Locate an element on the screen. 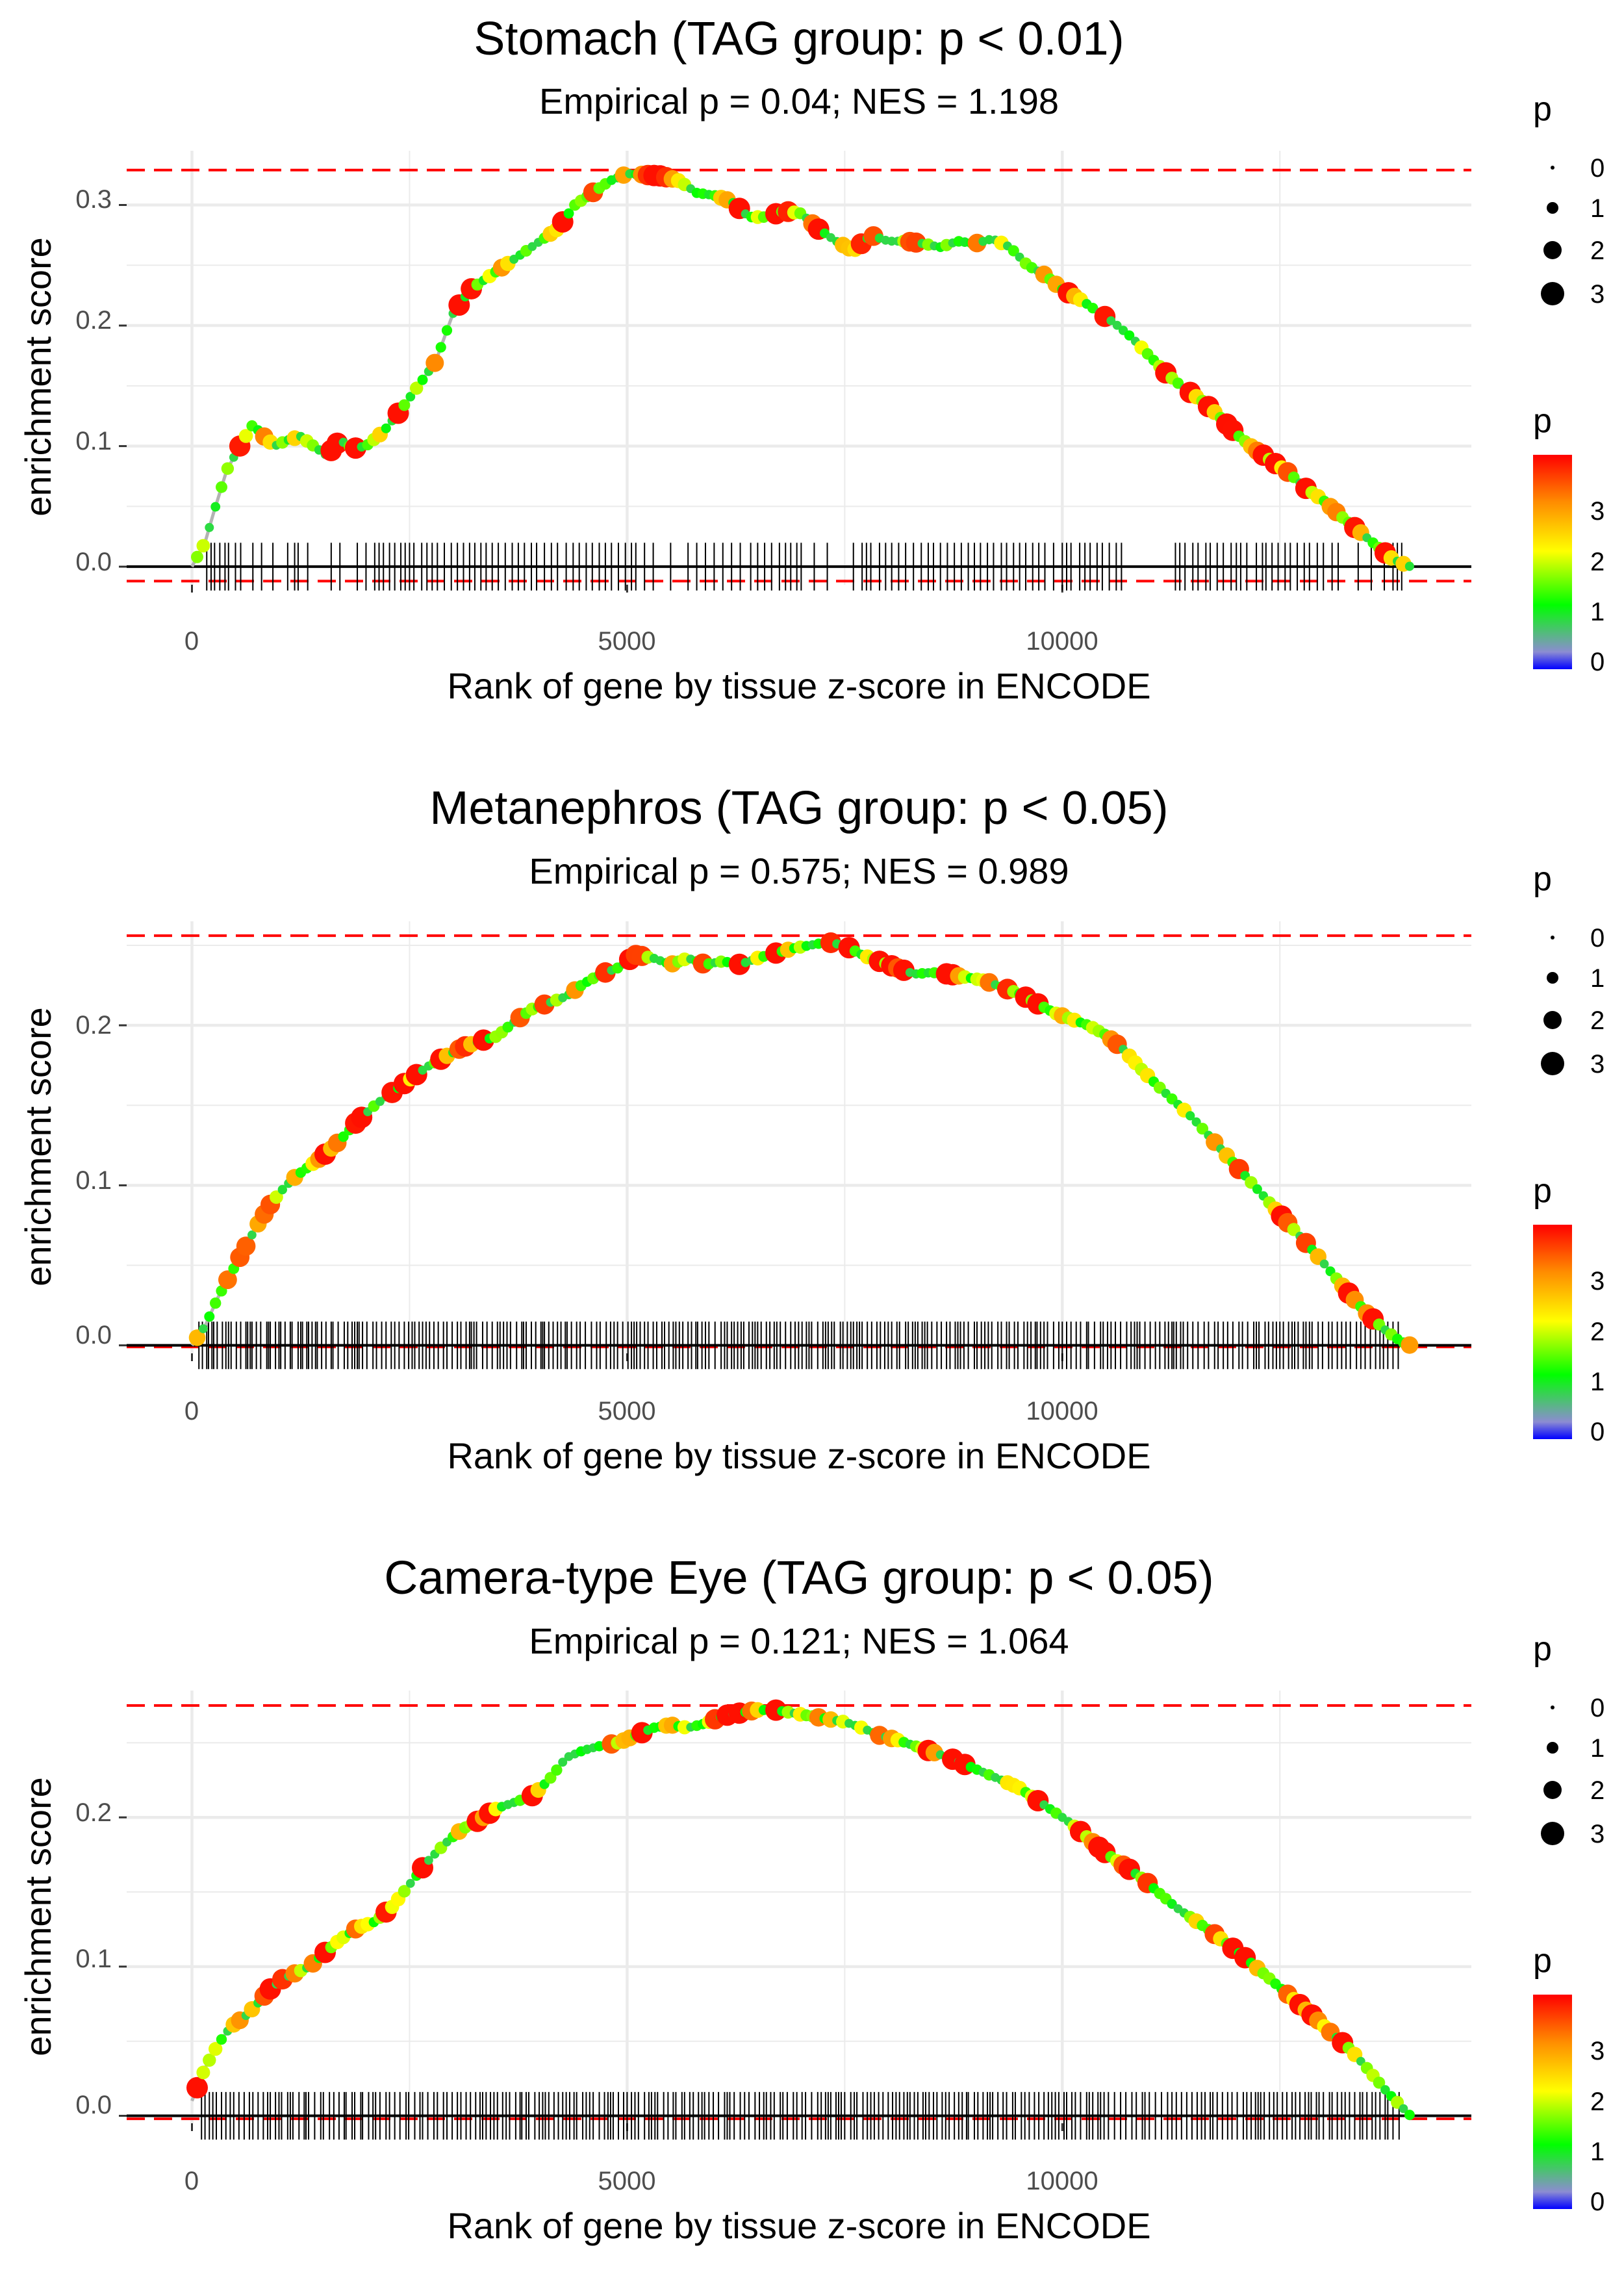  x-tick-label: 0 is located at coordinates (191, 641).